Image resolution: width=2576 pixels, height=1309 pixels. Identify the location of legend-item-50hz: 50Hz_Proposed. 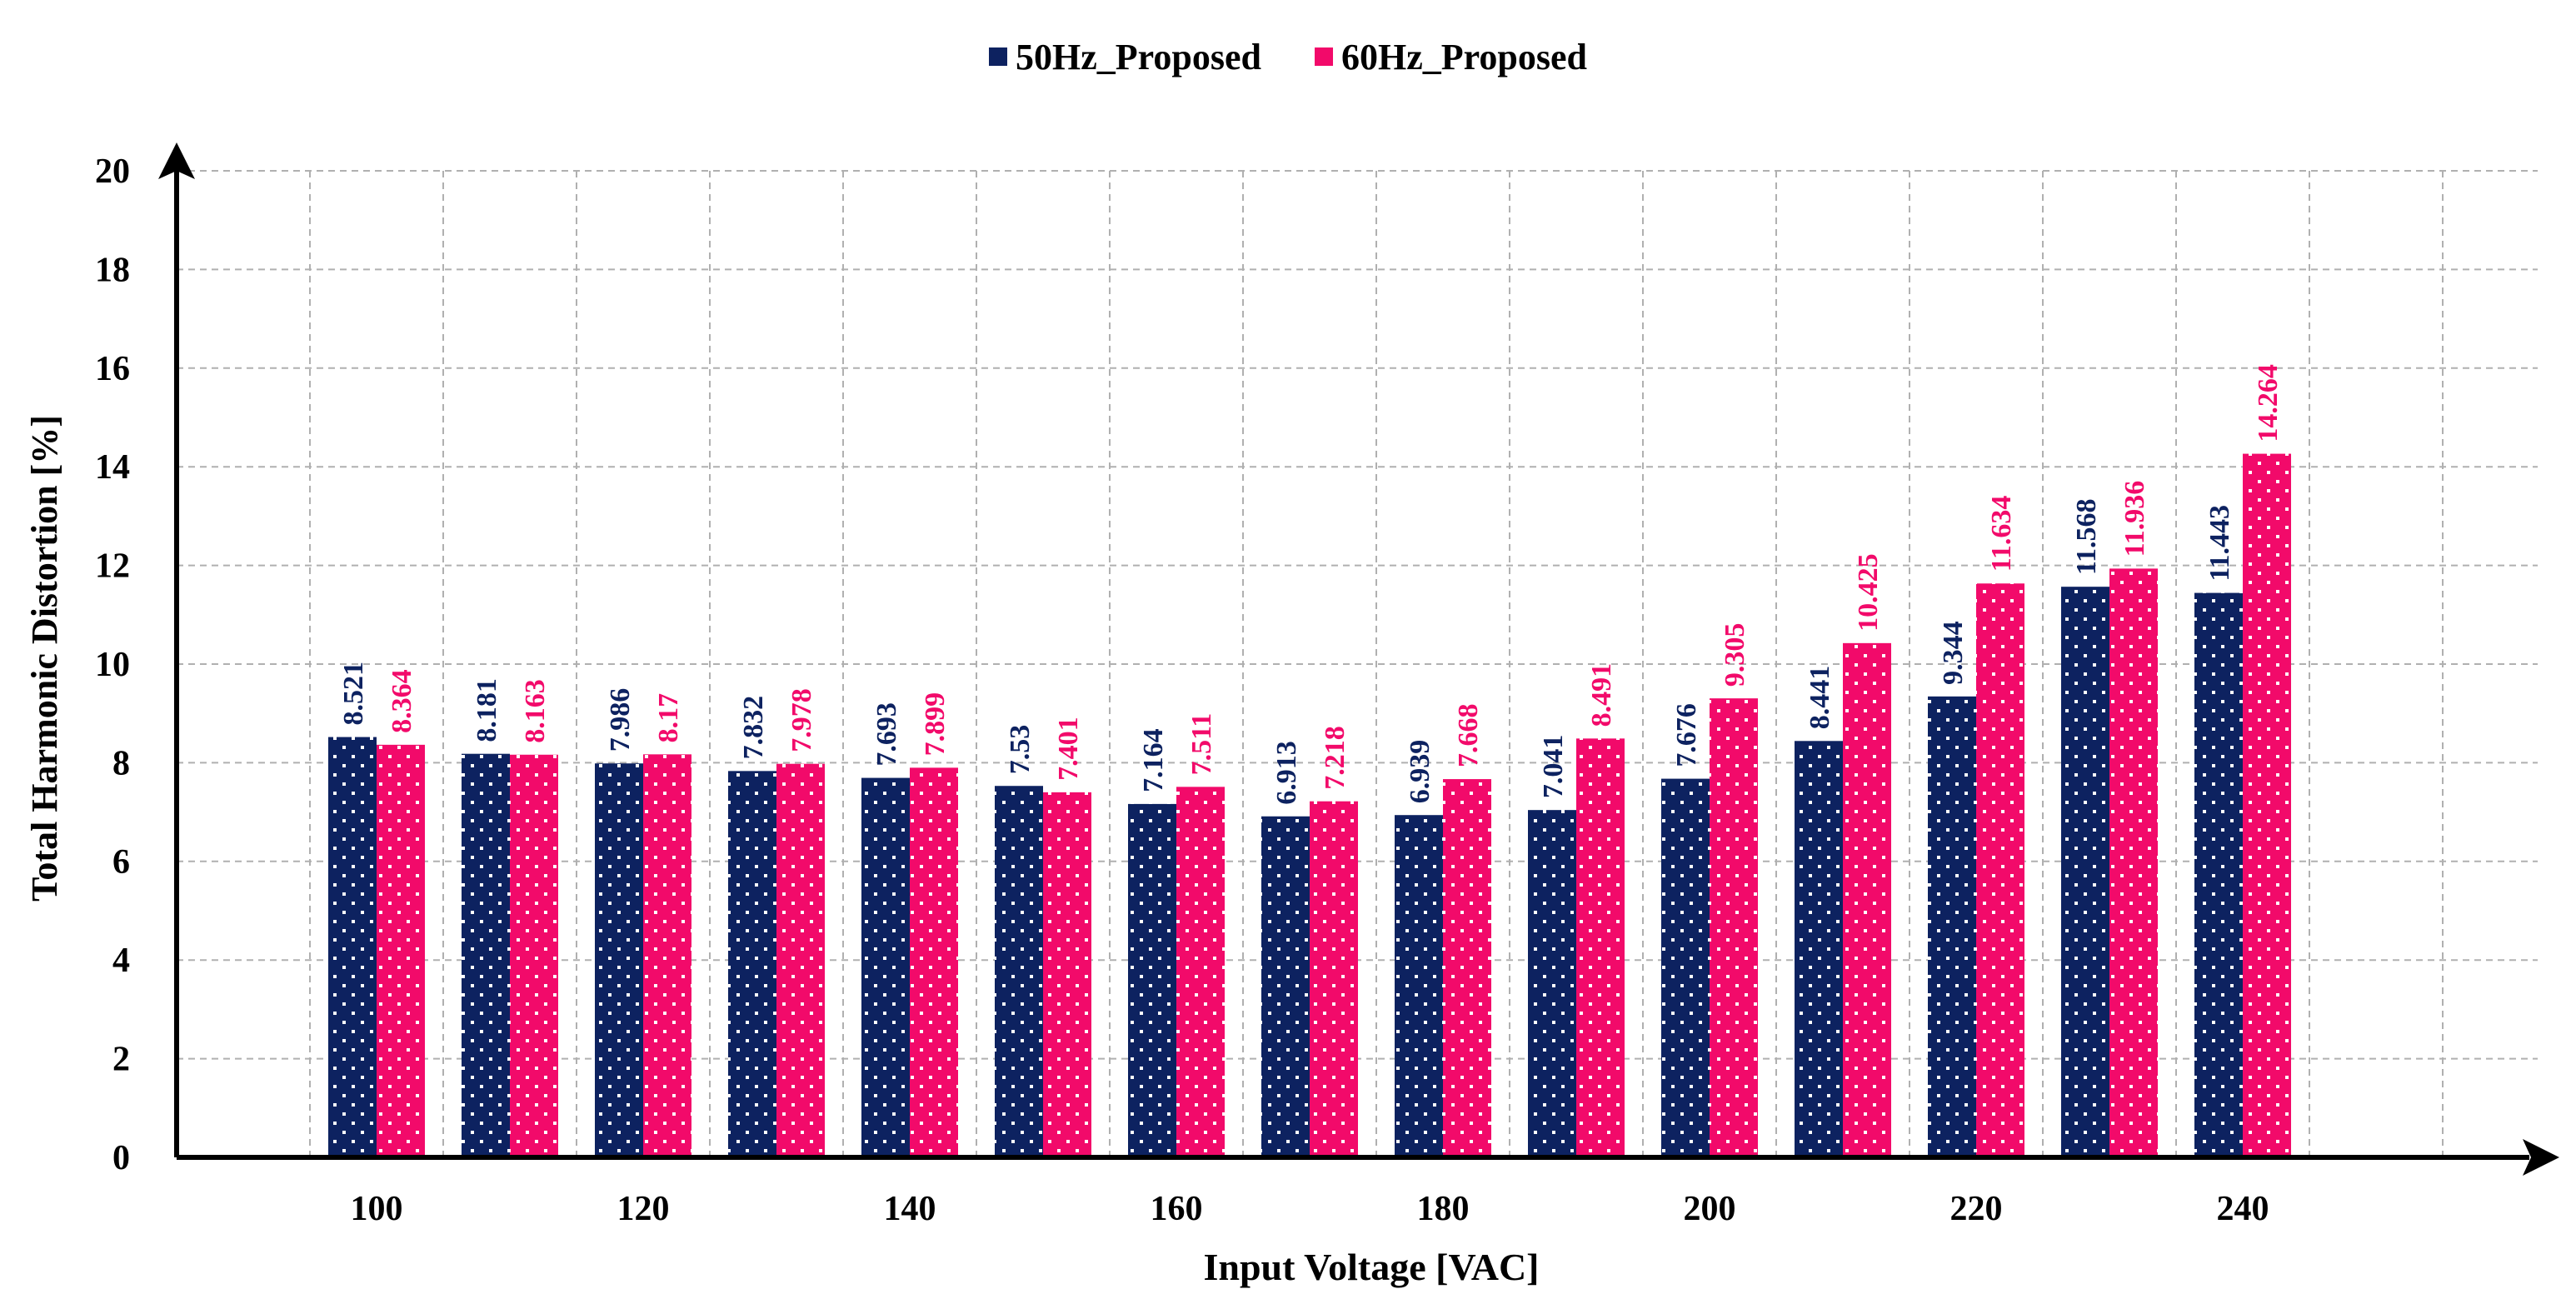
(1125, 57).